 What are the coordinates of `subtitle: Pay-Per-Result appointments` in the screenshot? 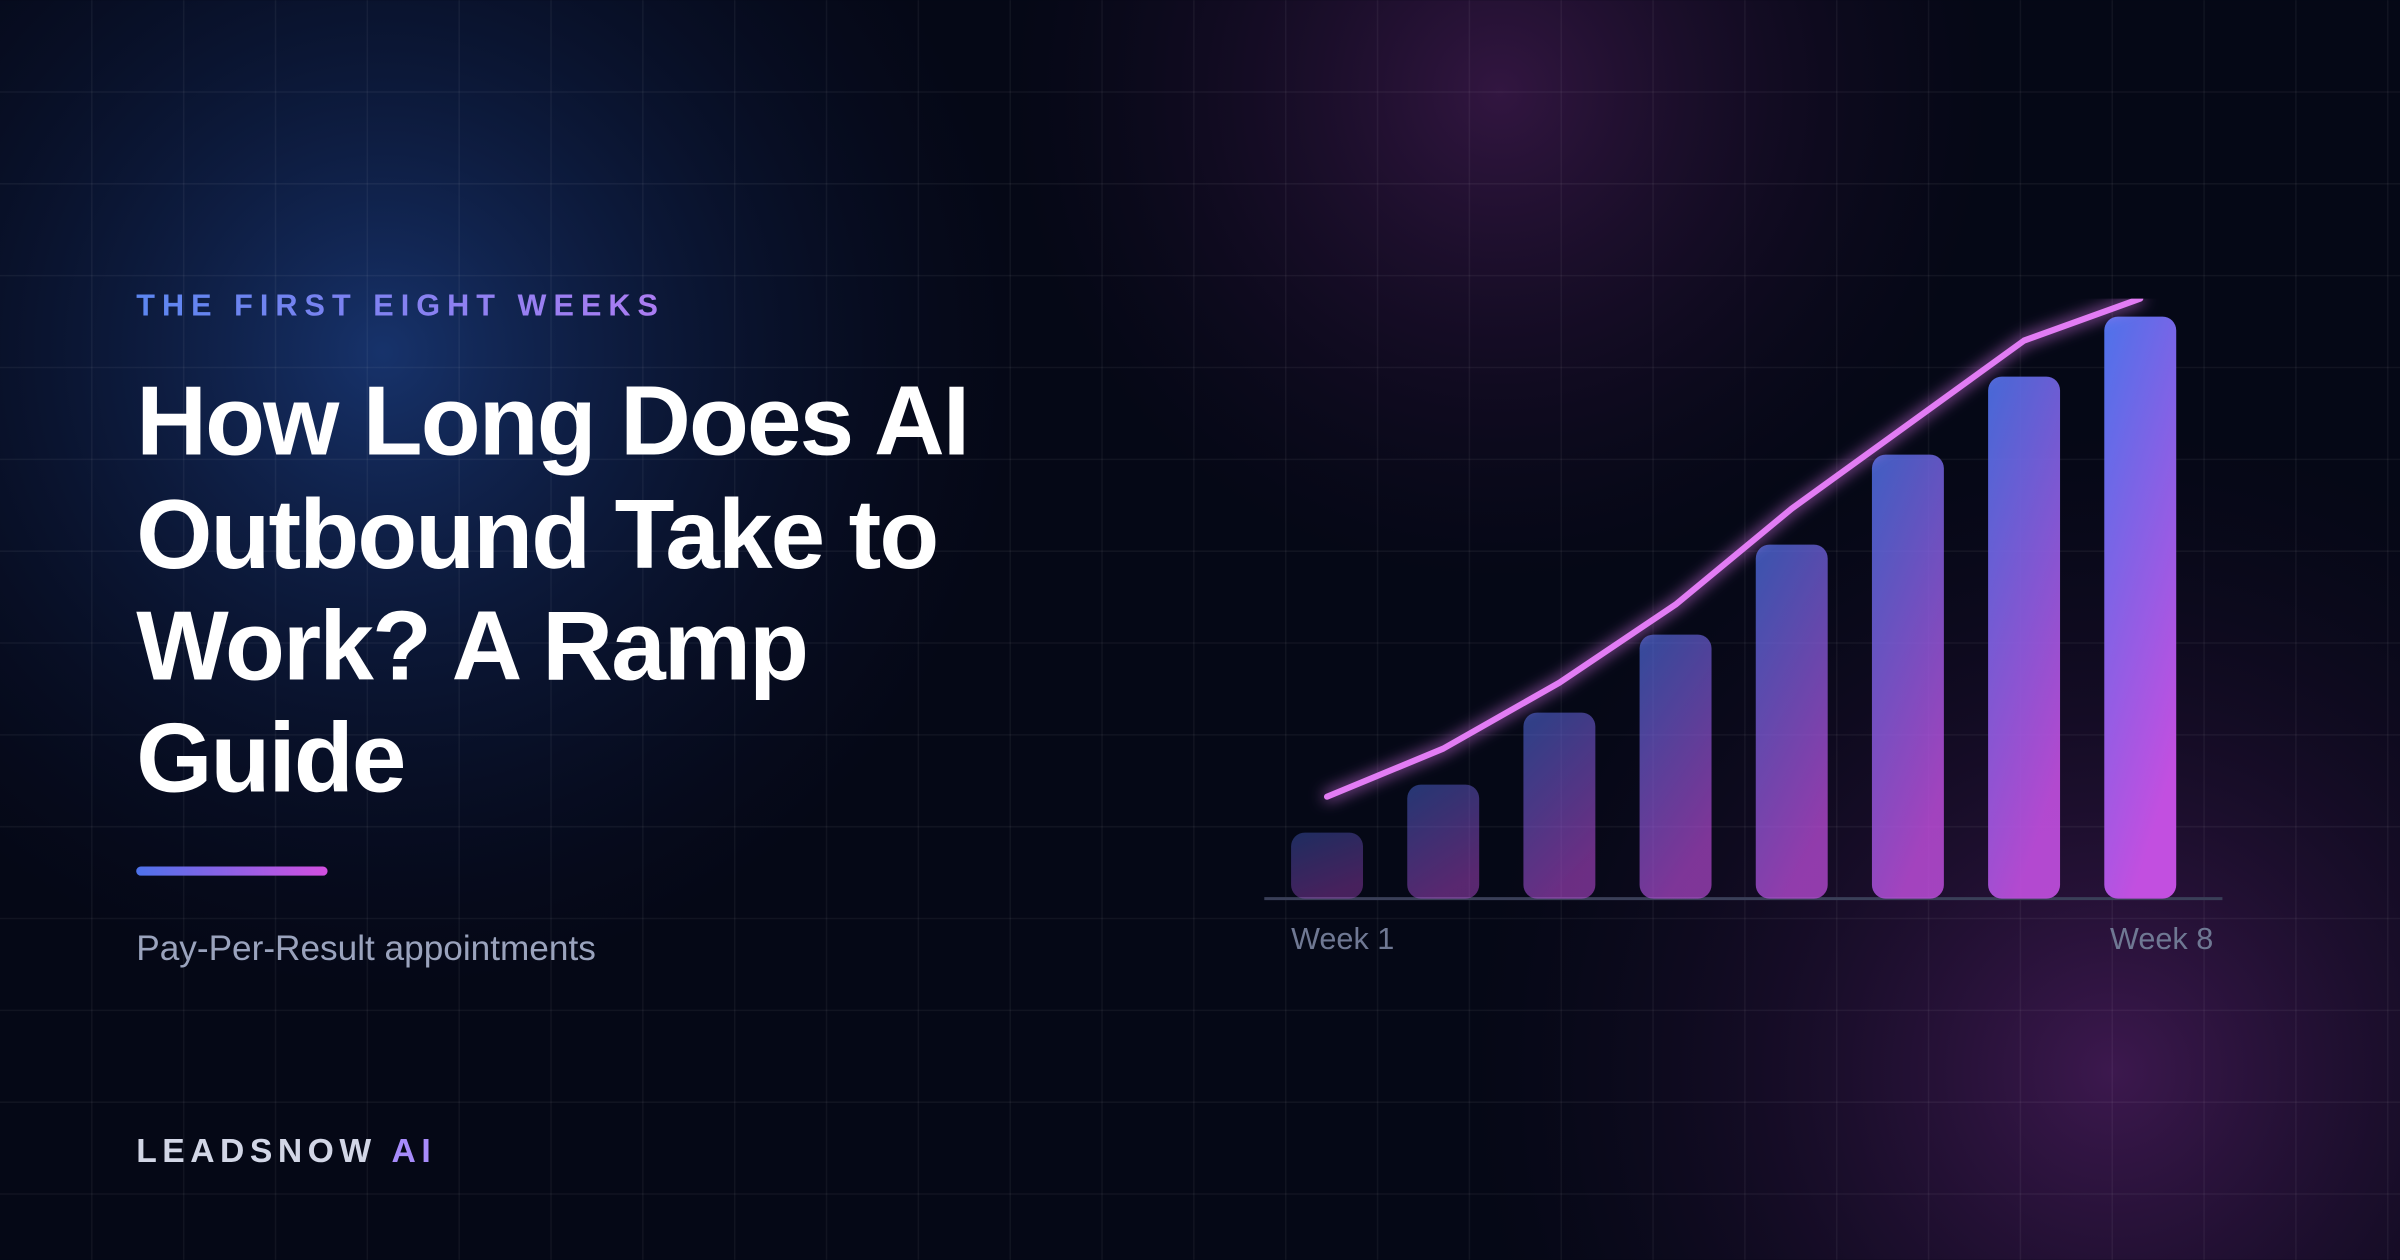 It's located at (366, 948).